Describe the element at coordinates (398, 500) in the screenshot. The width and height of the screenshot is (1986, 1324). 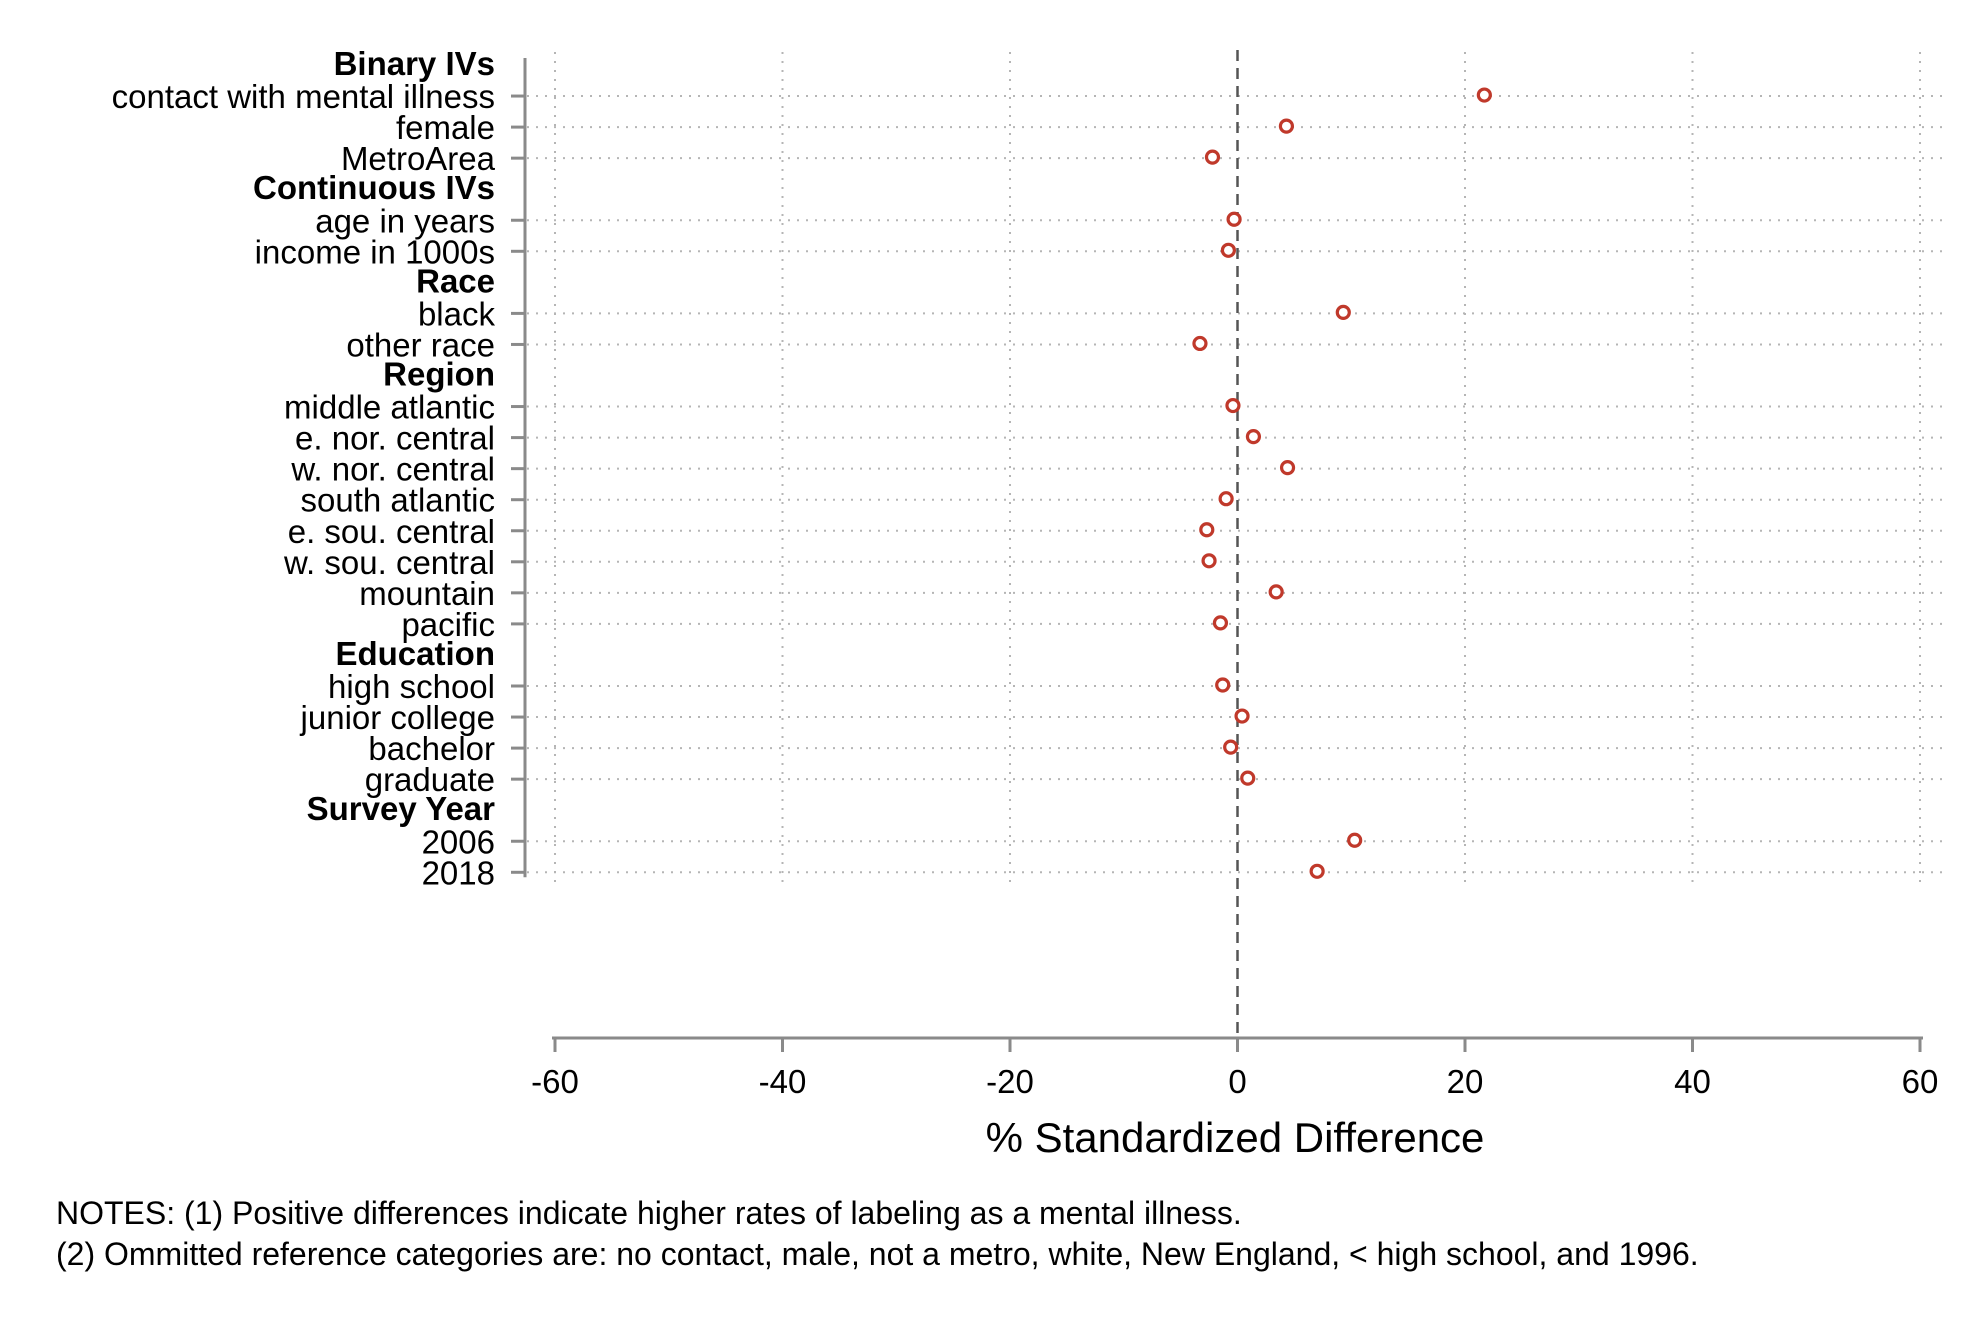
I see `row-label-3-3: south atlantic` at that location.